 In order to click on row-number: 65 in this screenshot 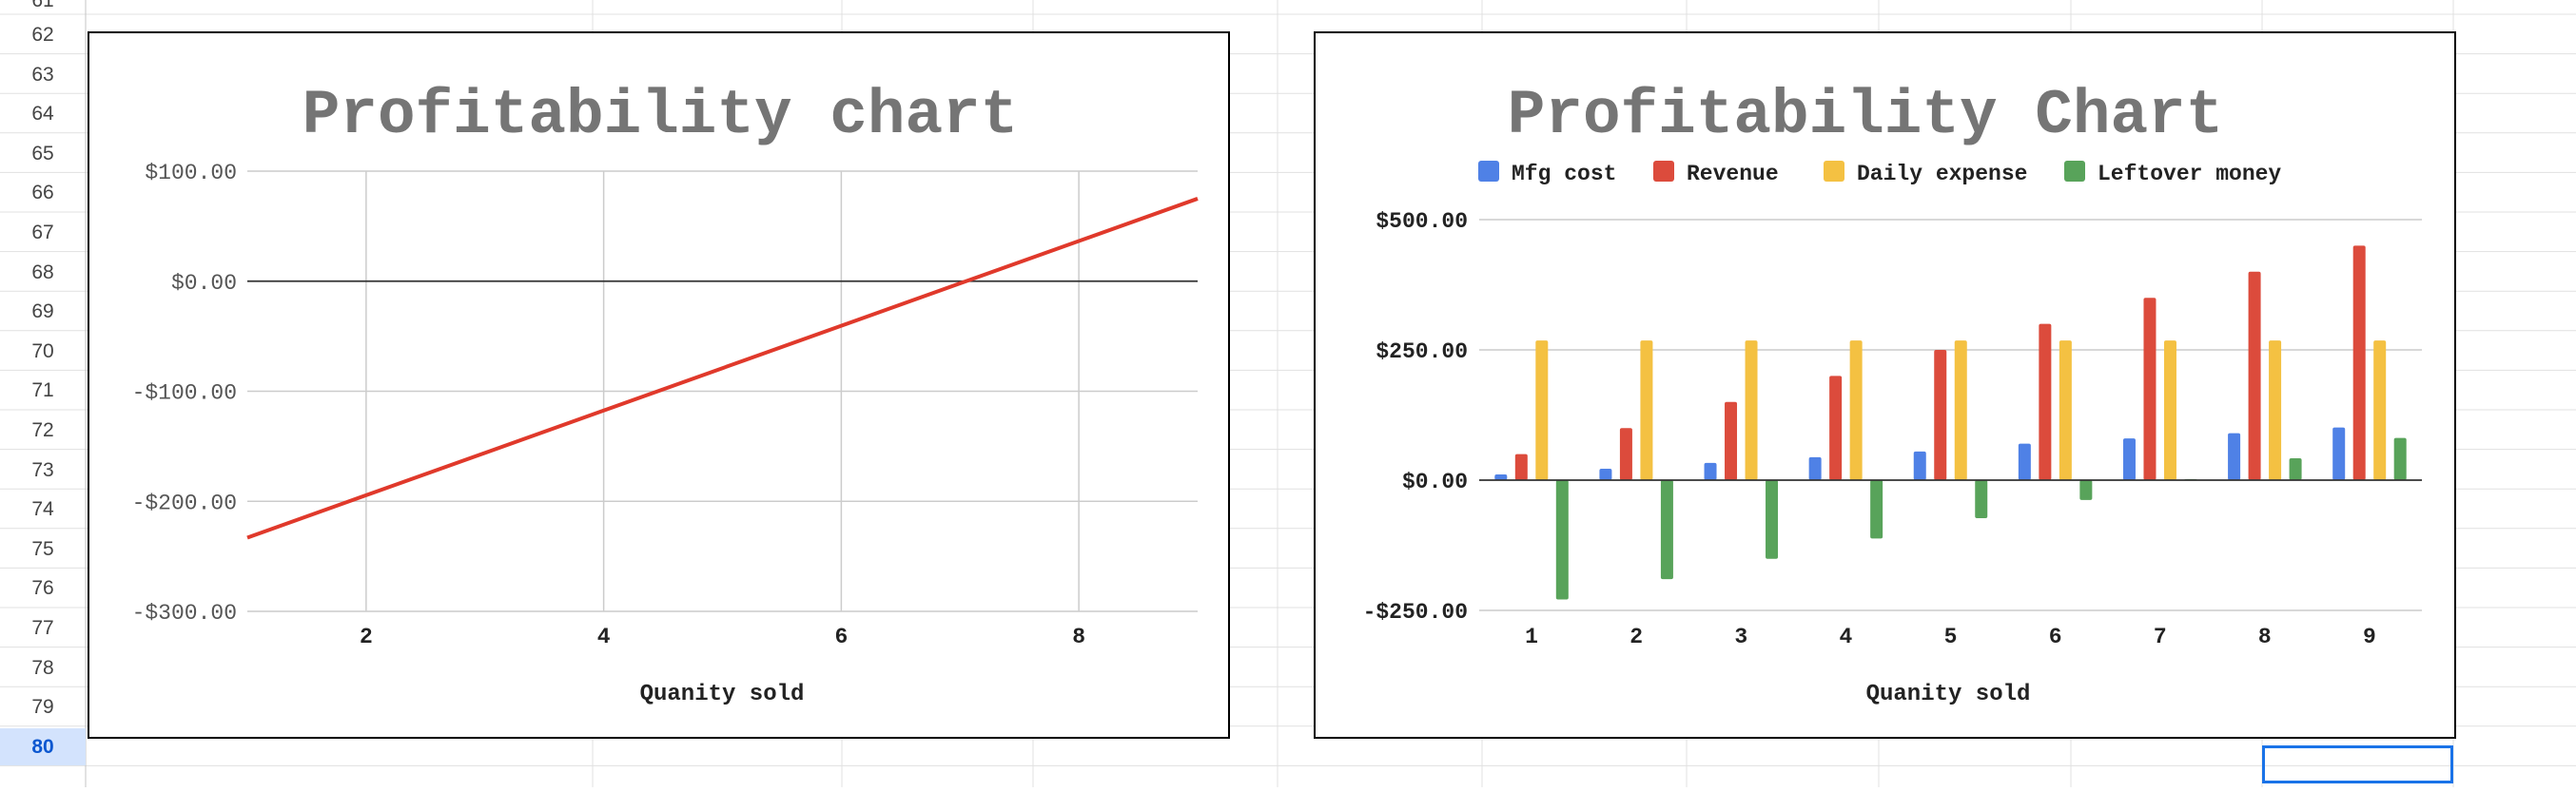, I will do `click(42, 153)`.